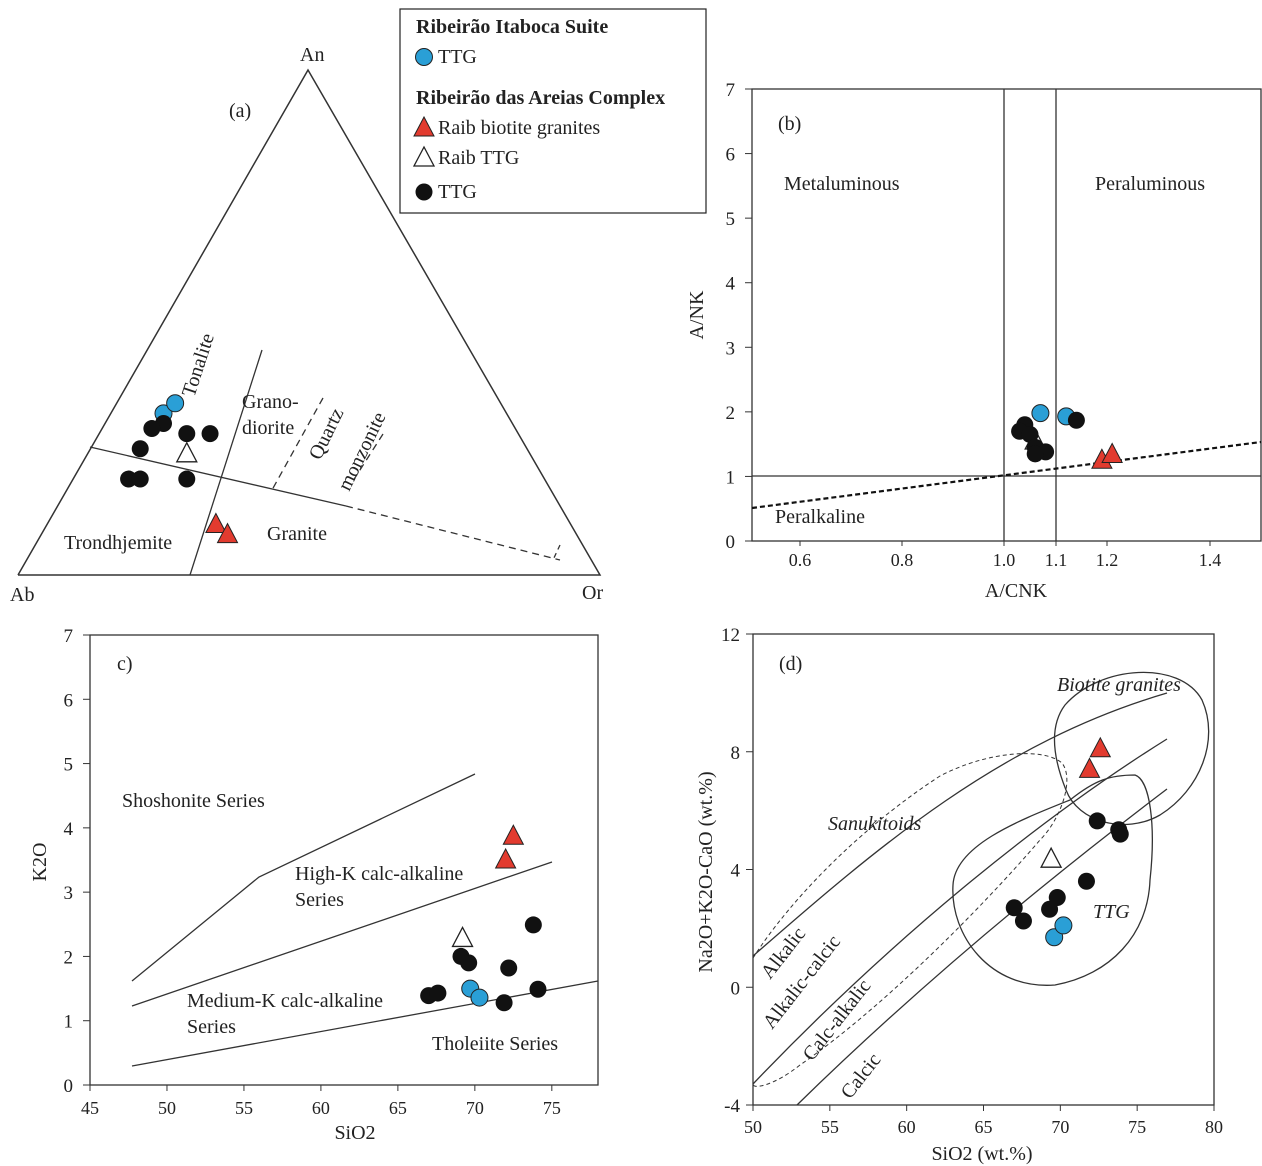 The image size is (1262, 1166). What do you see at coordinates (512, 27) in the screenshot?
I see `legend-group1-title: Ribeirão Itaboca Suite` at bounding box center [512, 27].